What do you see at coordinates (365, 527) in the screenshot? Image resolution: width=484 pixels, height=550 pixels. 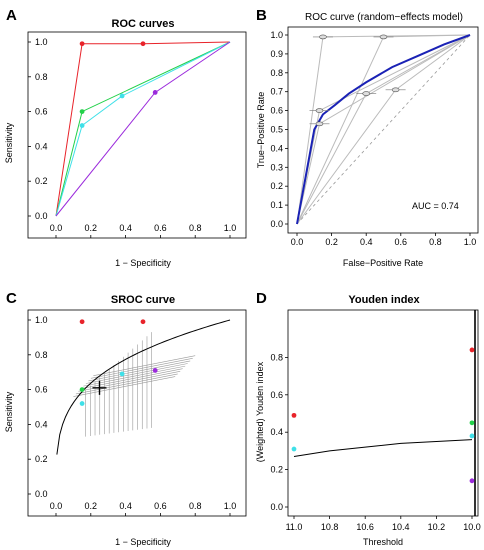 I see `x-tick-label: 10.6` at bounding box center [365, 527].